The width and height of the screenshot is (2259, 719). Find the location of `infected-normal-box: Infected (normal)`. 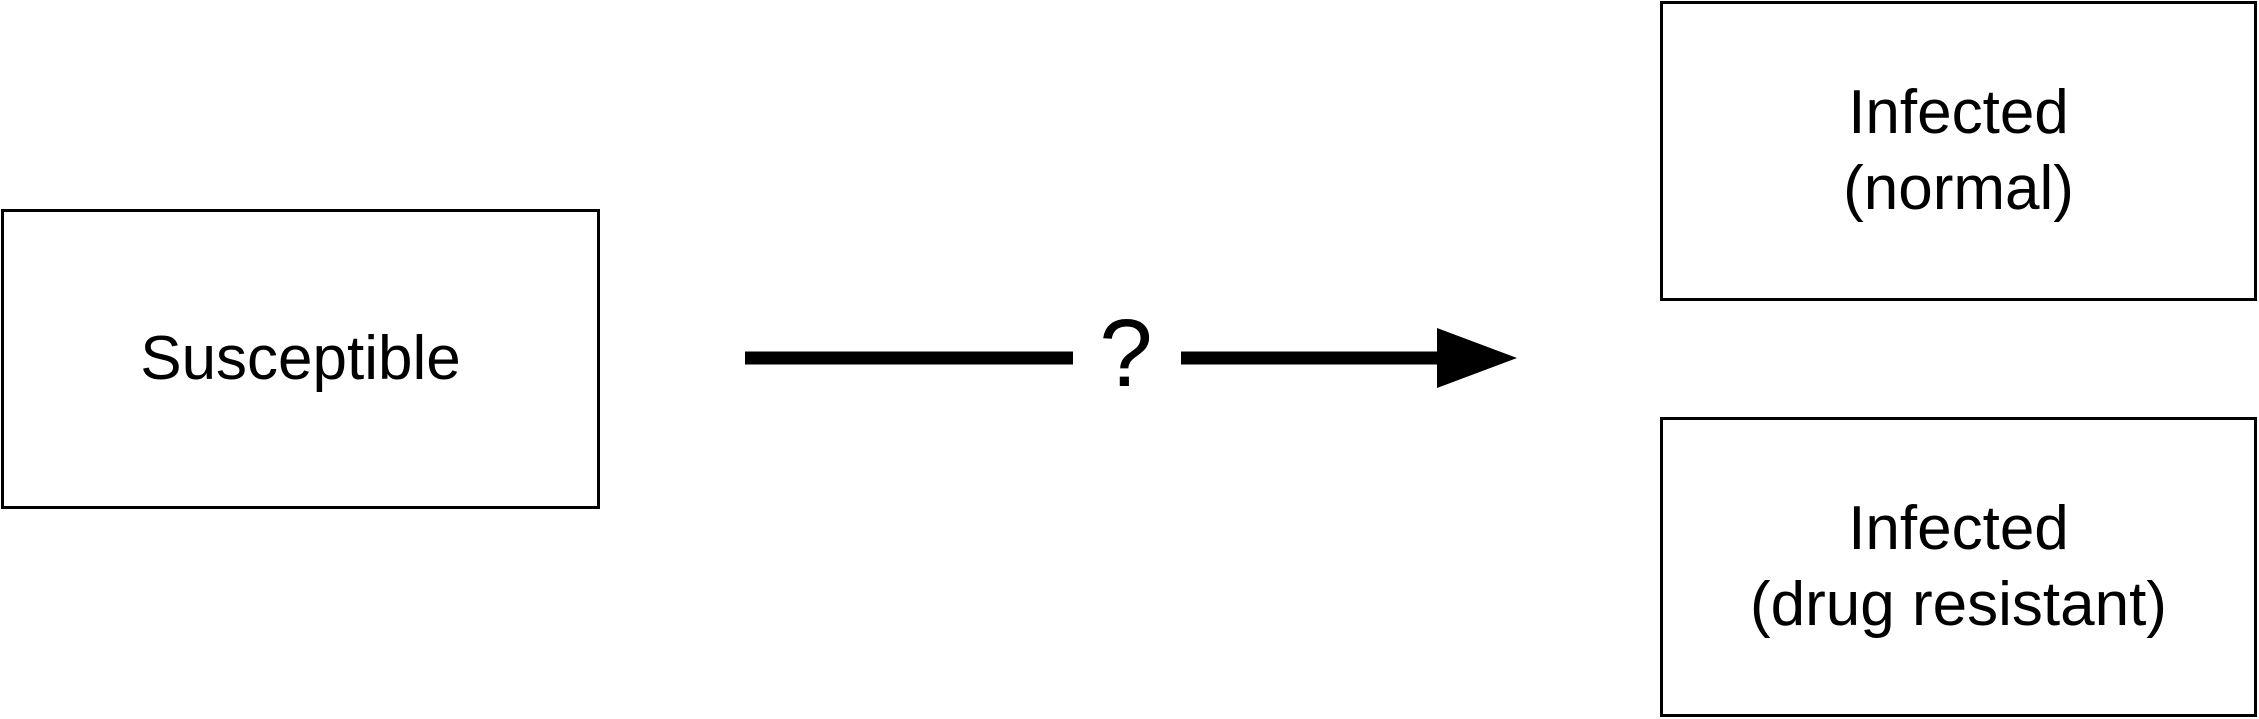

infected-normal-box: Infected (normal) is located at coordinates (1958, 151).